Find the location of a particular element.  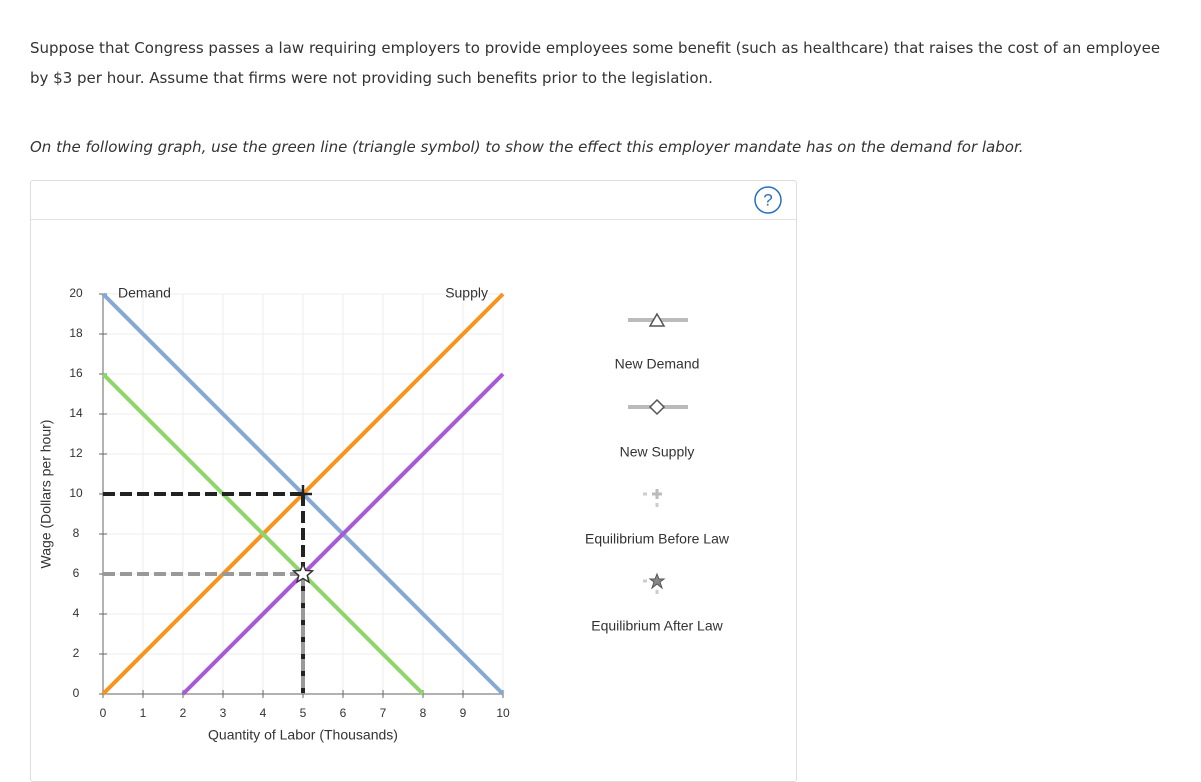

x-tick-label: 4 is located at coordinates (263, 713).